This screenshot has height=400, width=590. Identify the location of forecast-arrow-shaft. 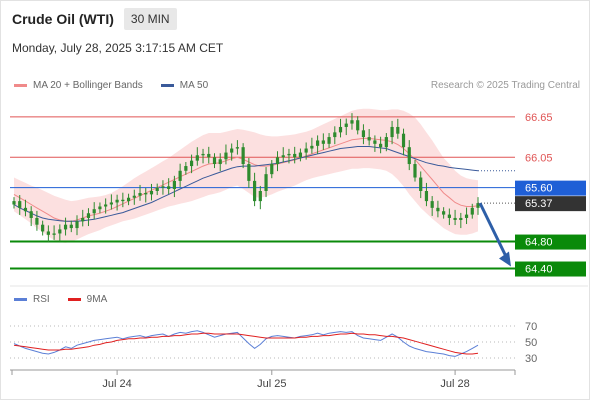
(493, 231).